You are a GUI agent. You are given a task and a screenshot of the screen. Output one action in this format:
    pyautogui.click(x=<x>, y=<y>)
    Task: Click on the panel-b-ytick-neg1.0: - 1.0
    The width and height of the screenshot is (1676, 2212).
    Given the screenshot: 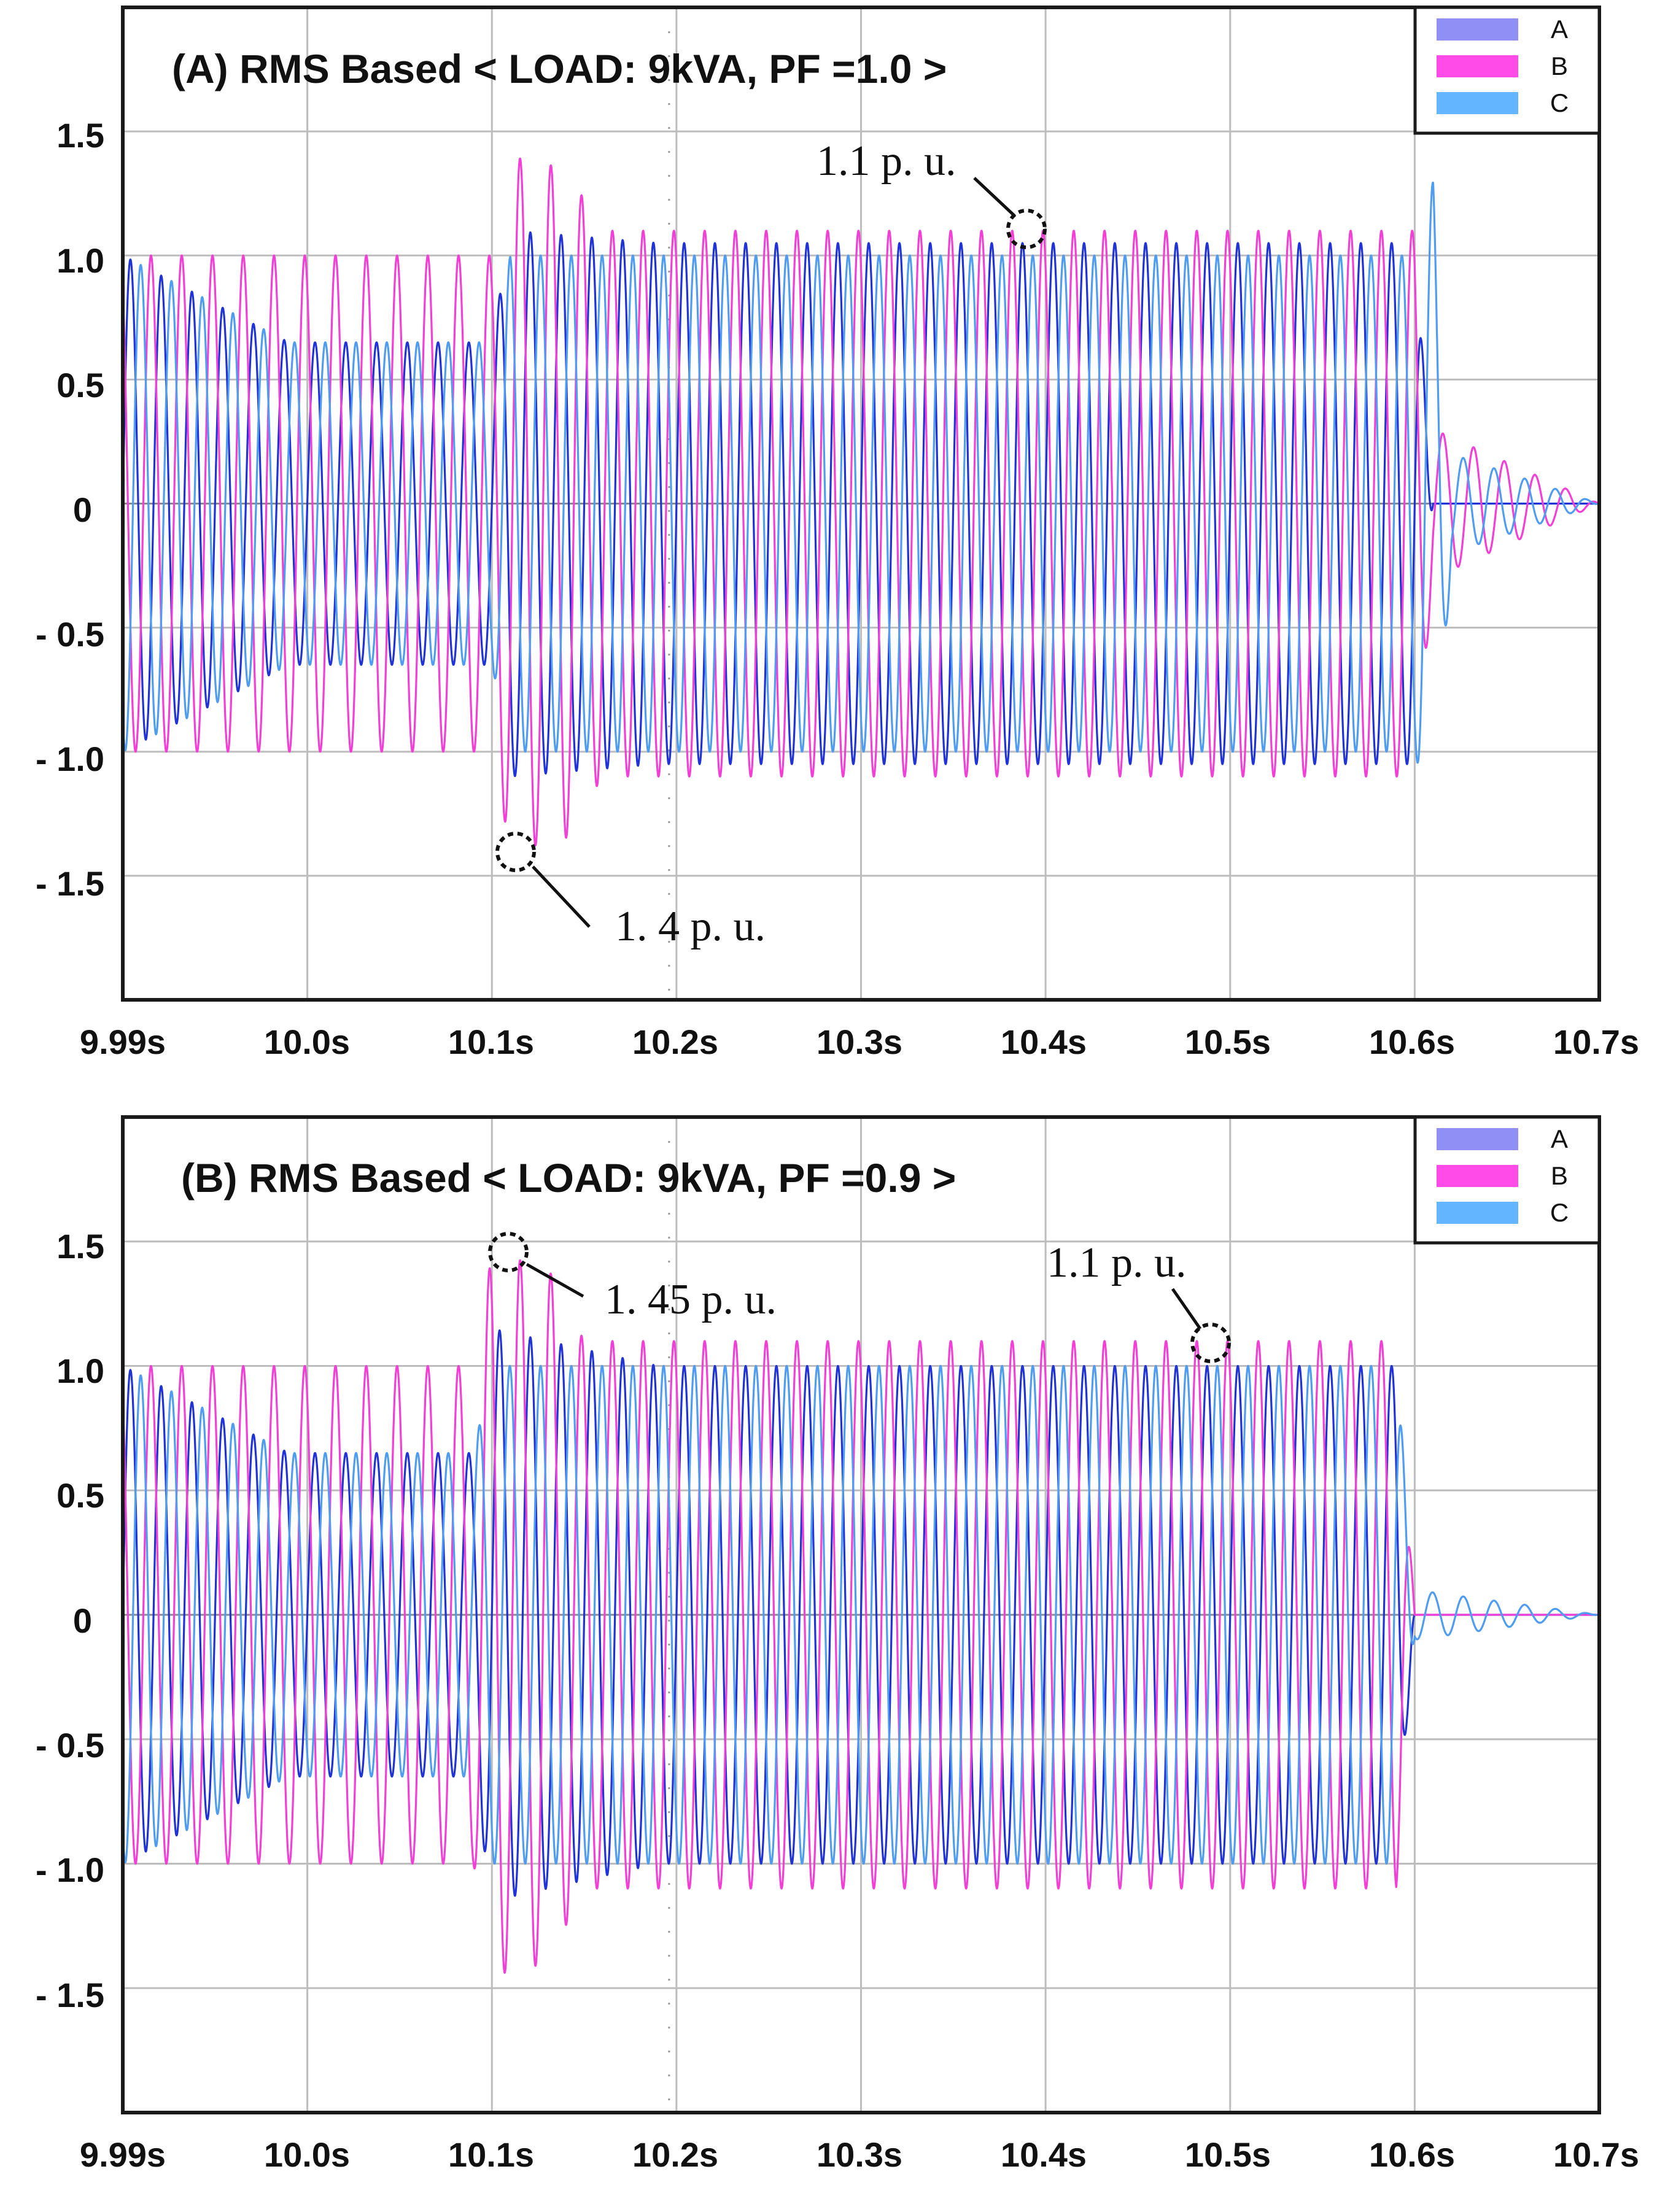 What is the action you would take?
    pyautogui.click(x=70, y=1869)
    